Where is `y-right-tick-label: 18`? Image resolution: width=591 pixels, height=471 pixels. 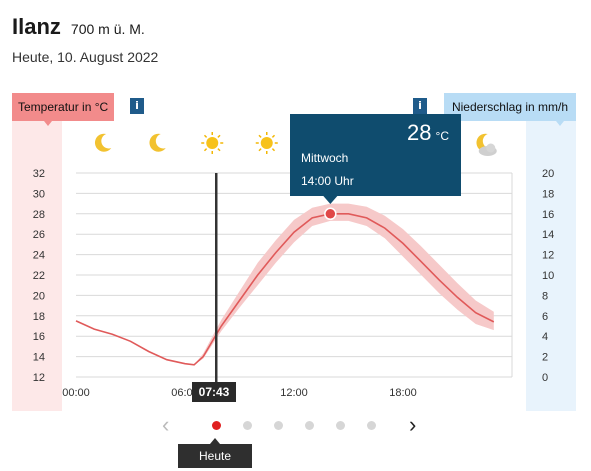 y-right-tick-label: 18 is located at coordinates (548, 194).